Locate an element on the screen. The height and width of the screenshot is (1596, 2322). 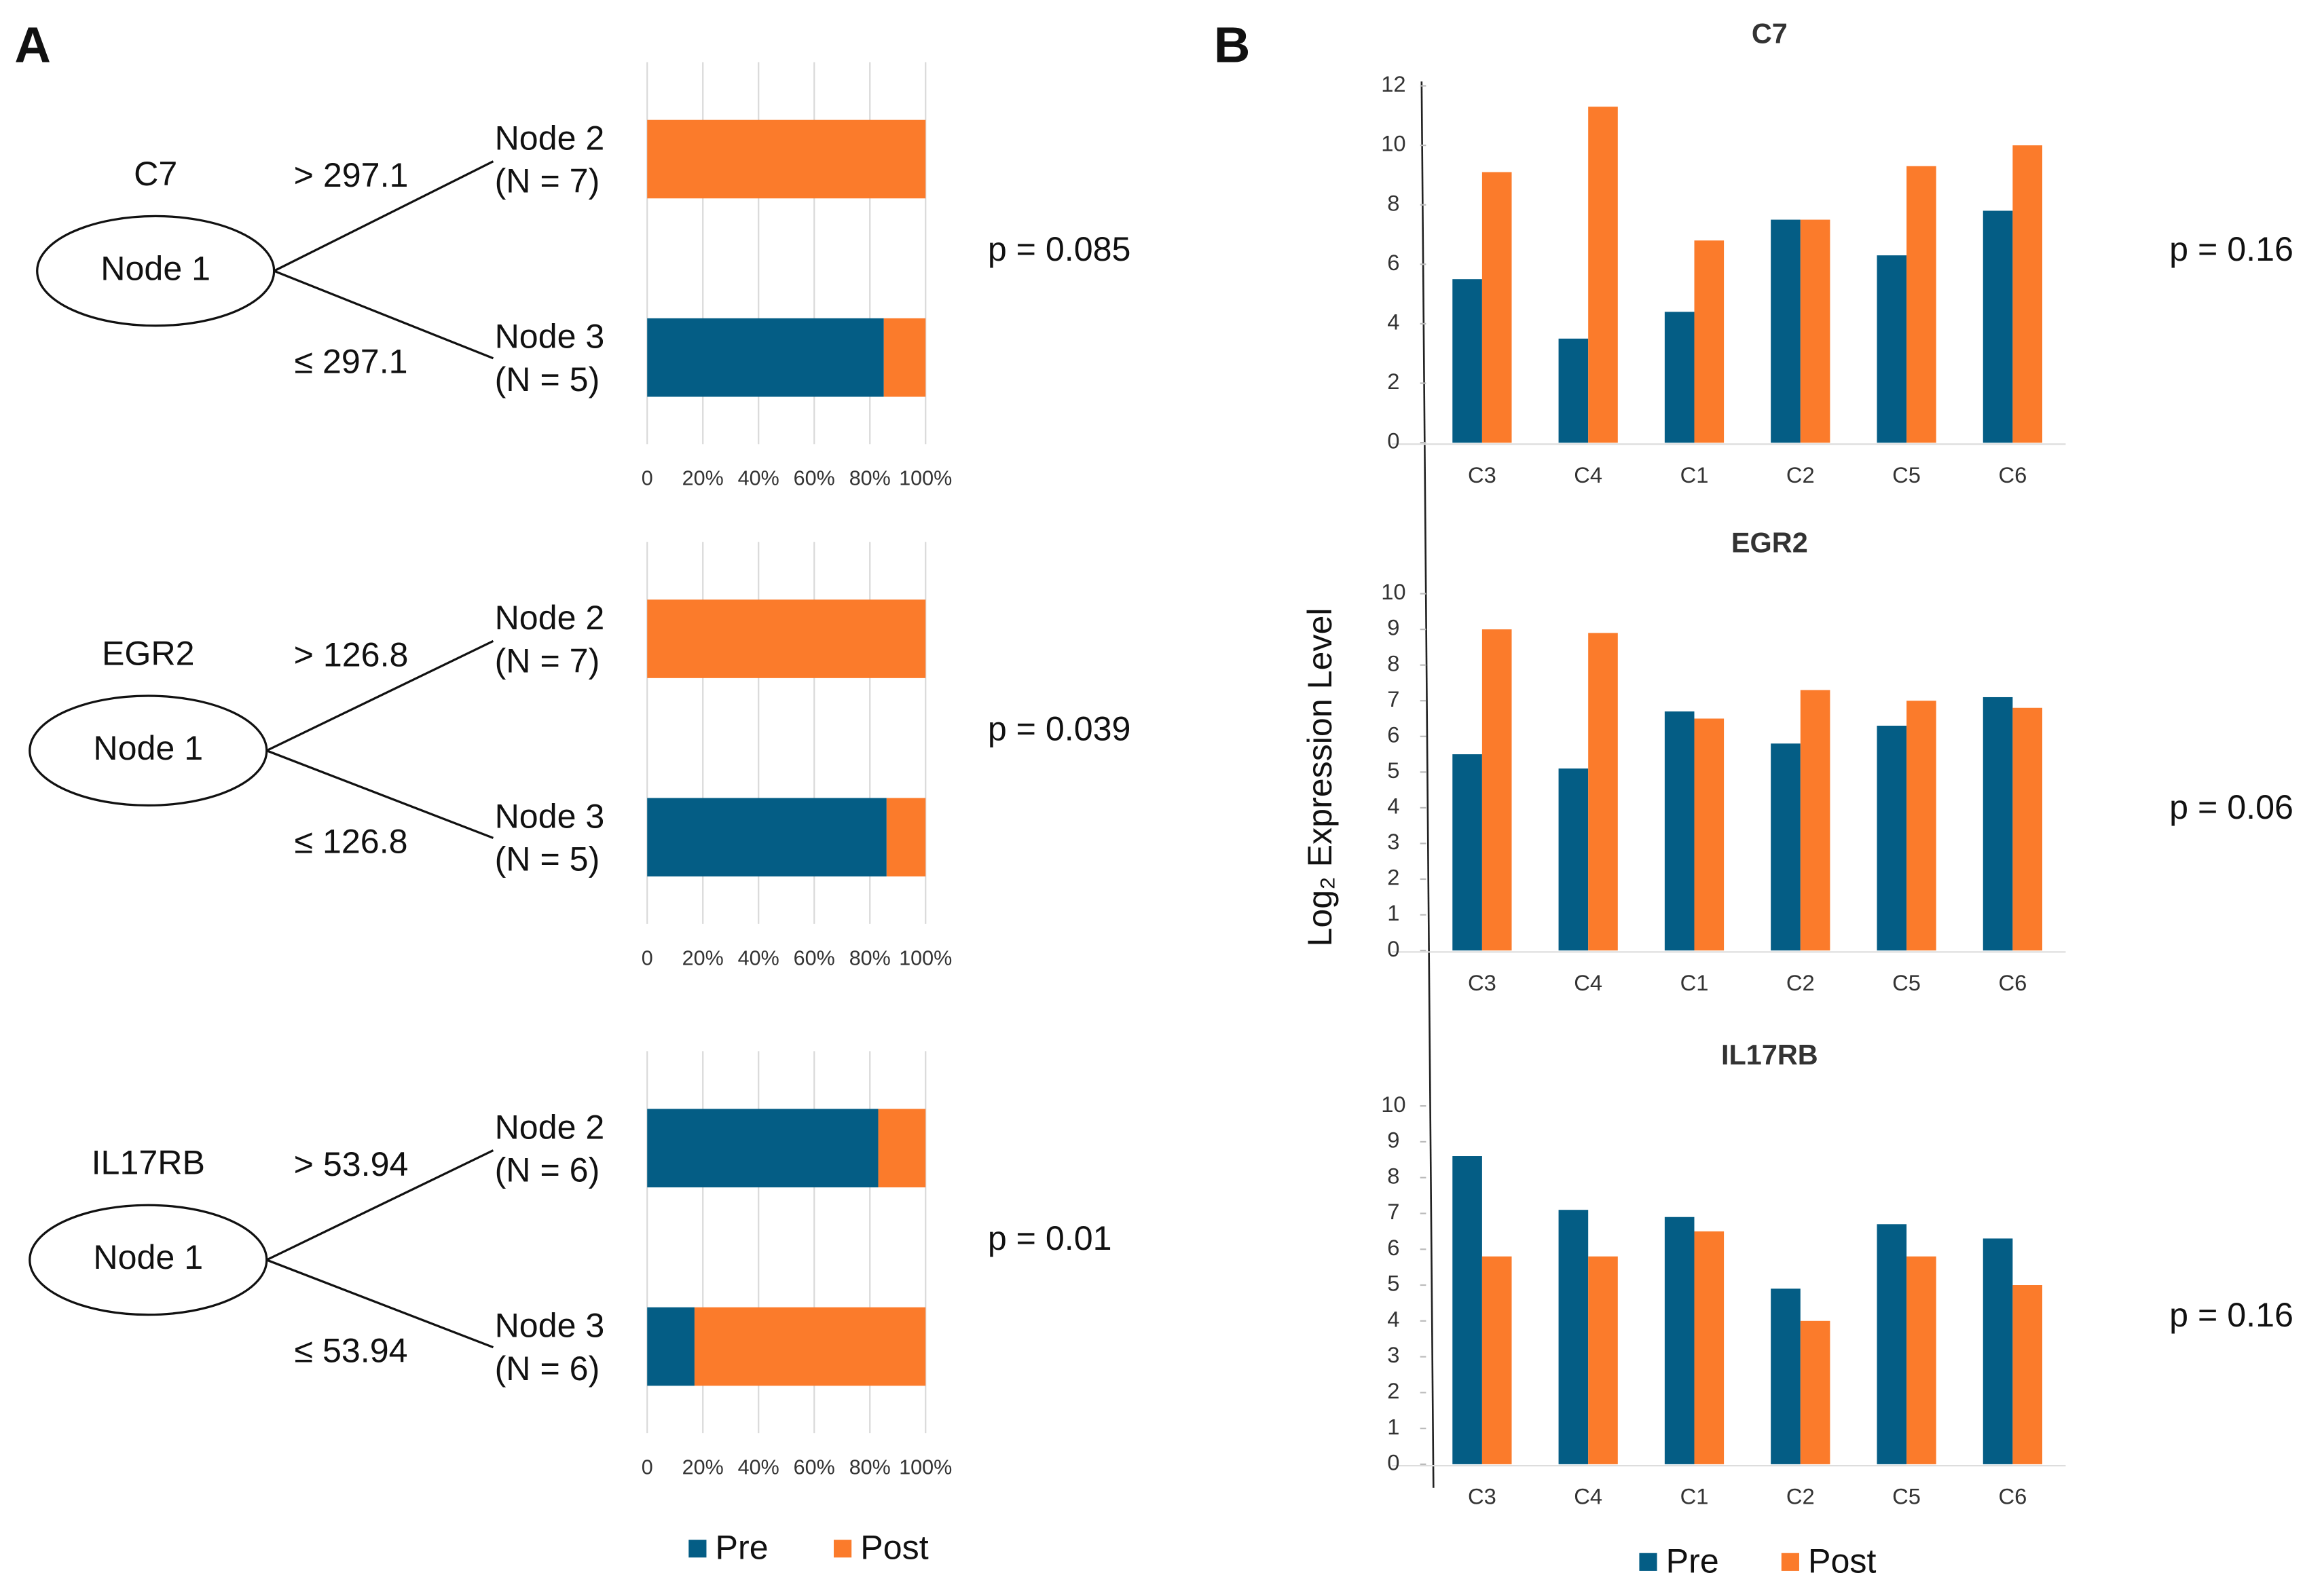
y-axis-label: Log₂ Expression Level is located at coordinates (1320, 777).